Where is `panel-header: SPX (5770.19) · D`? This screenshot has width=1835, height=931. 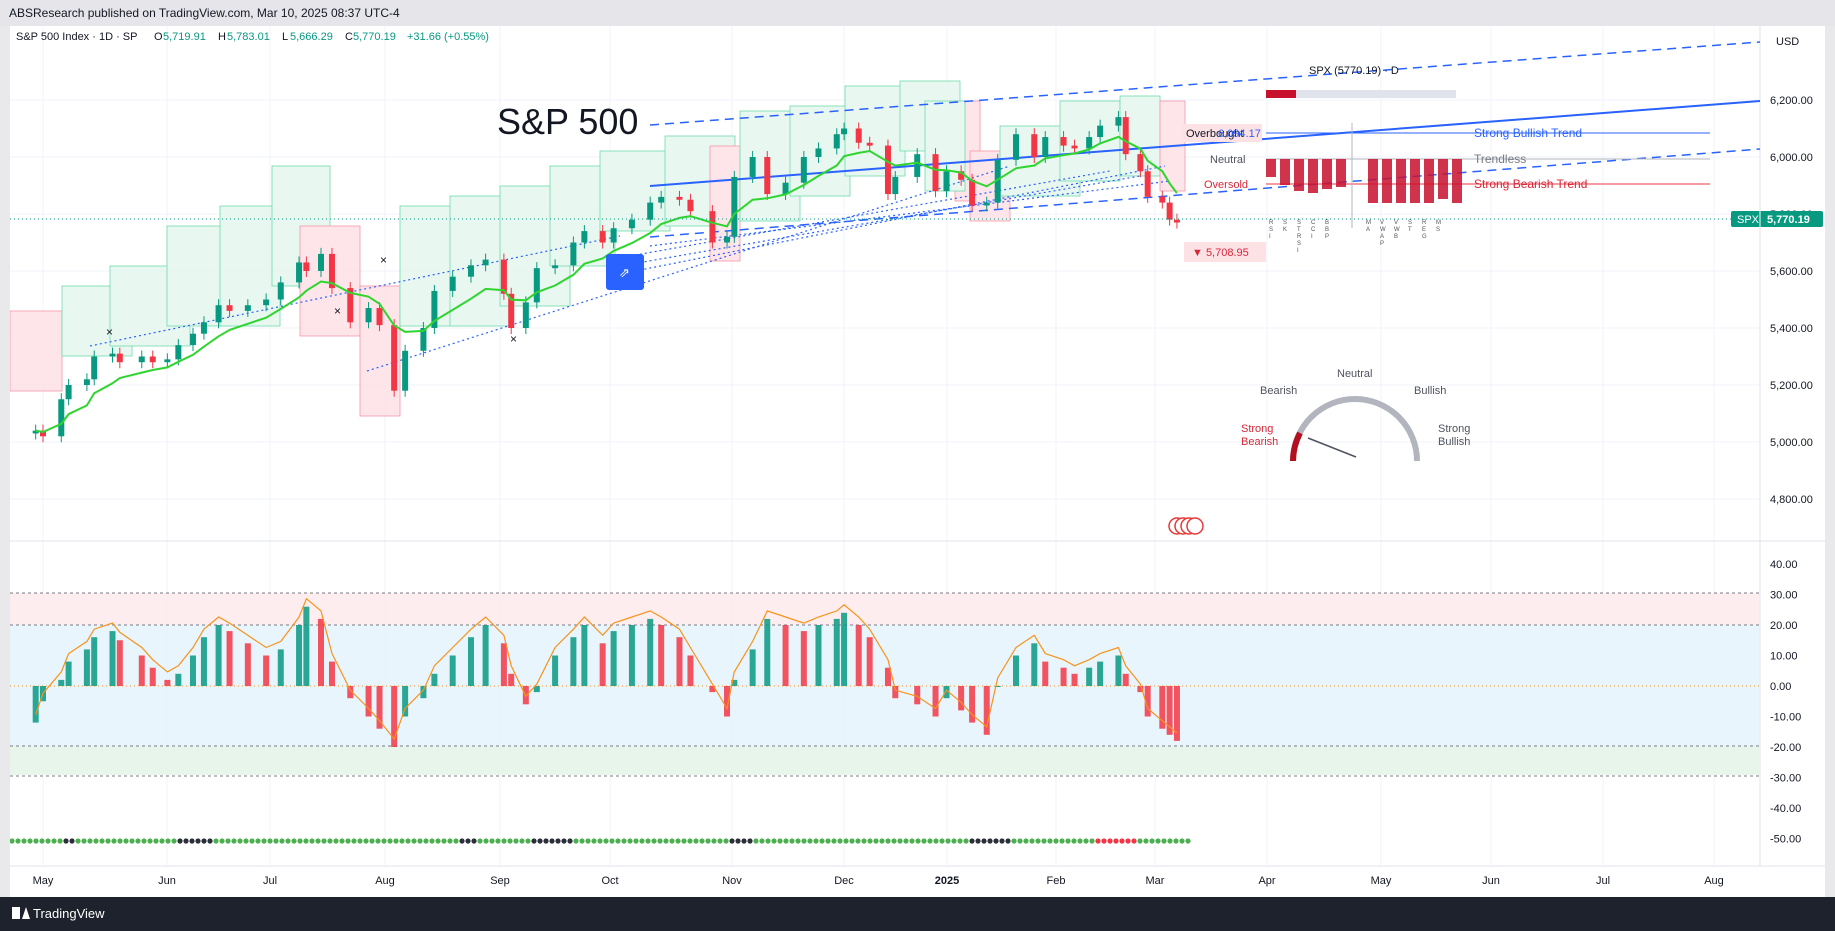
panel-header: SPX (5770.19) · D is located at coordinates (1354, 71).